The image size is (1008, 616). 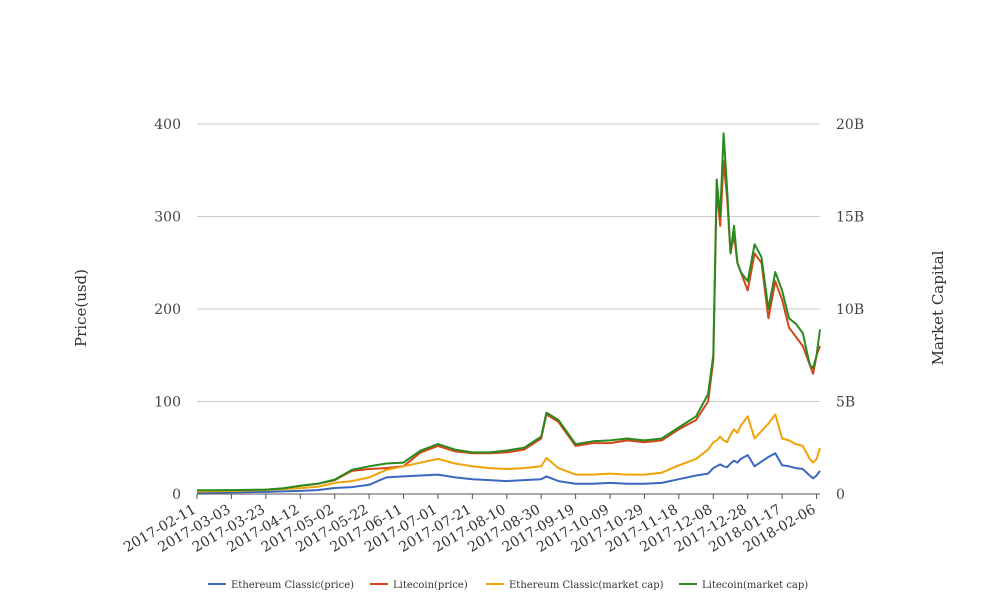 I want to click on y-left-axis-title: Price(usd), so click(x=81, y=308).